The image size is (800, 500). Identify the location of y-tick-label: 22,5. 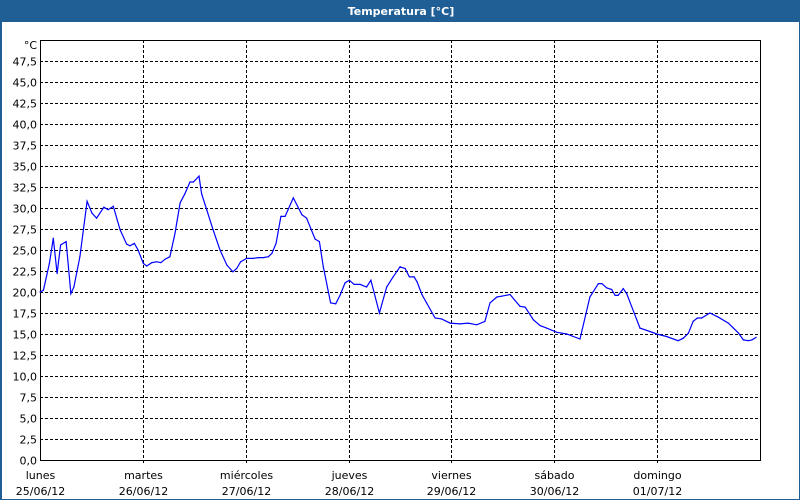
(25, 272).